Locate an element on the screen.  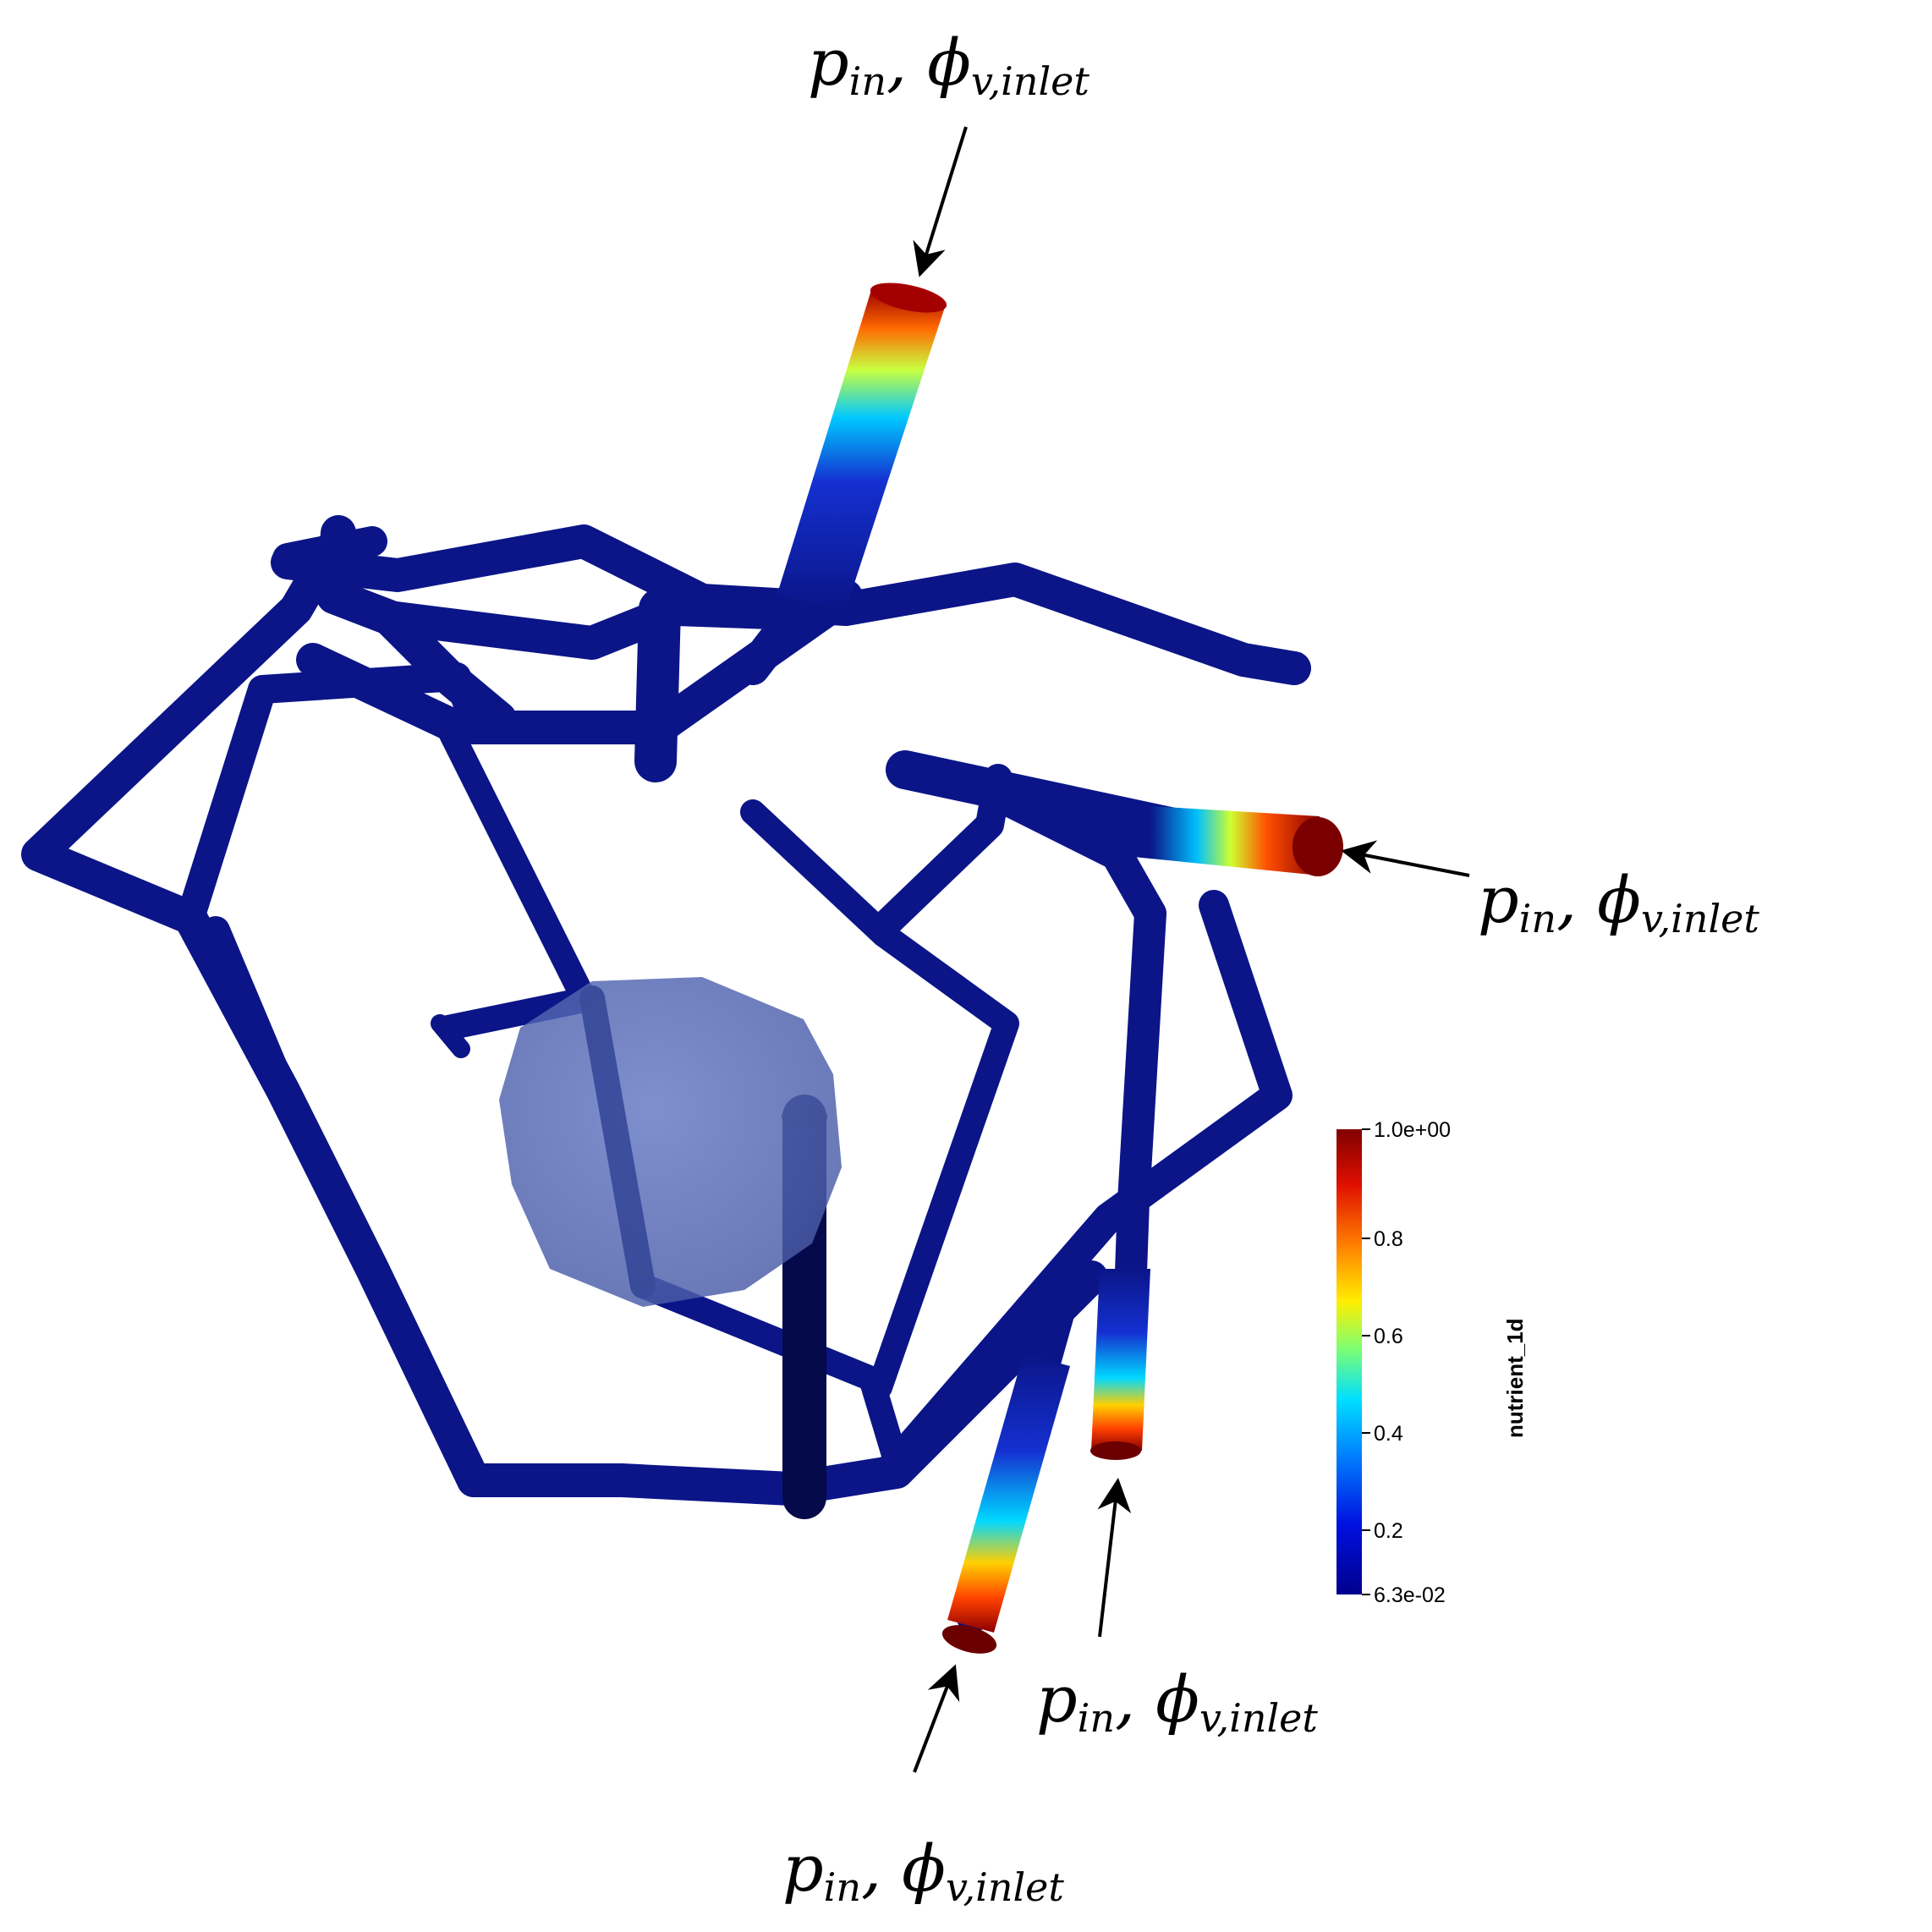
colorbar-gradient-bar is located at coordinates (1349, 1361).